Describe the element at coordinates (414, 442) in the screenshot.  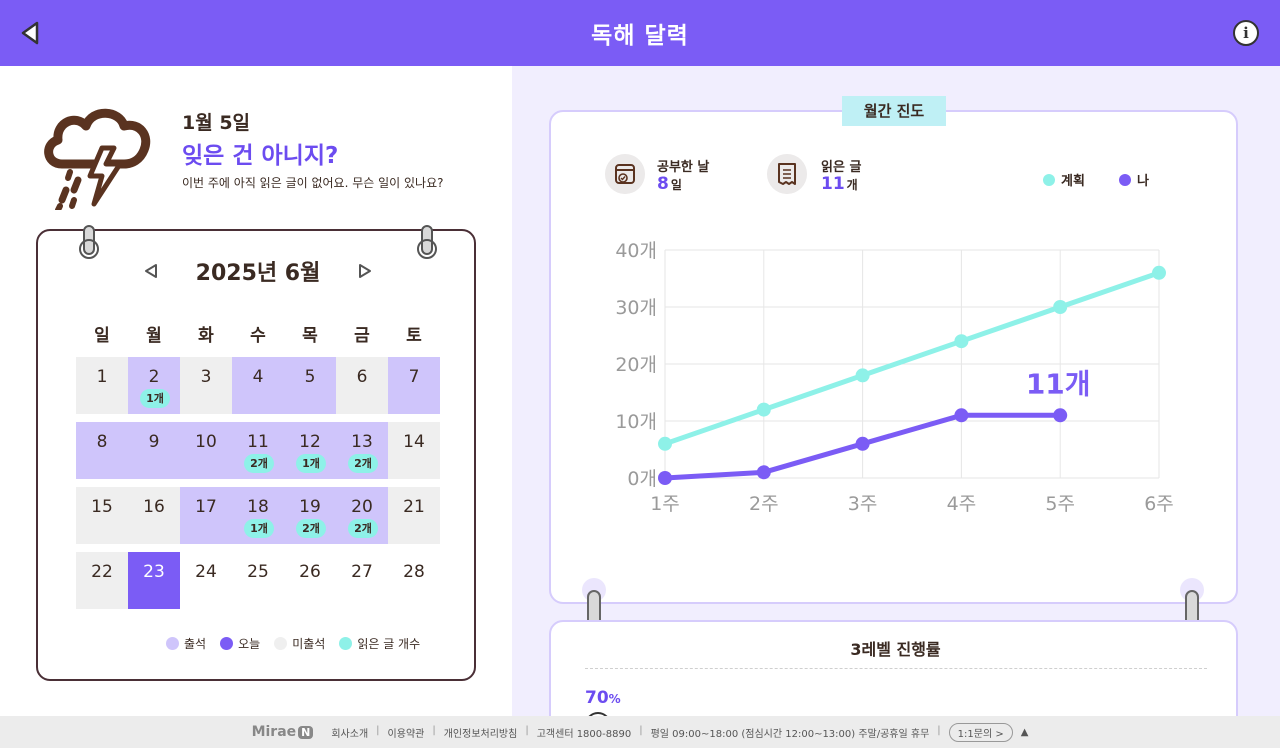
I see `day-number: 14` at that location.